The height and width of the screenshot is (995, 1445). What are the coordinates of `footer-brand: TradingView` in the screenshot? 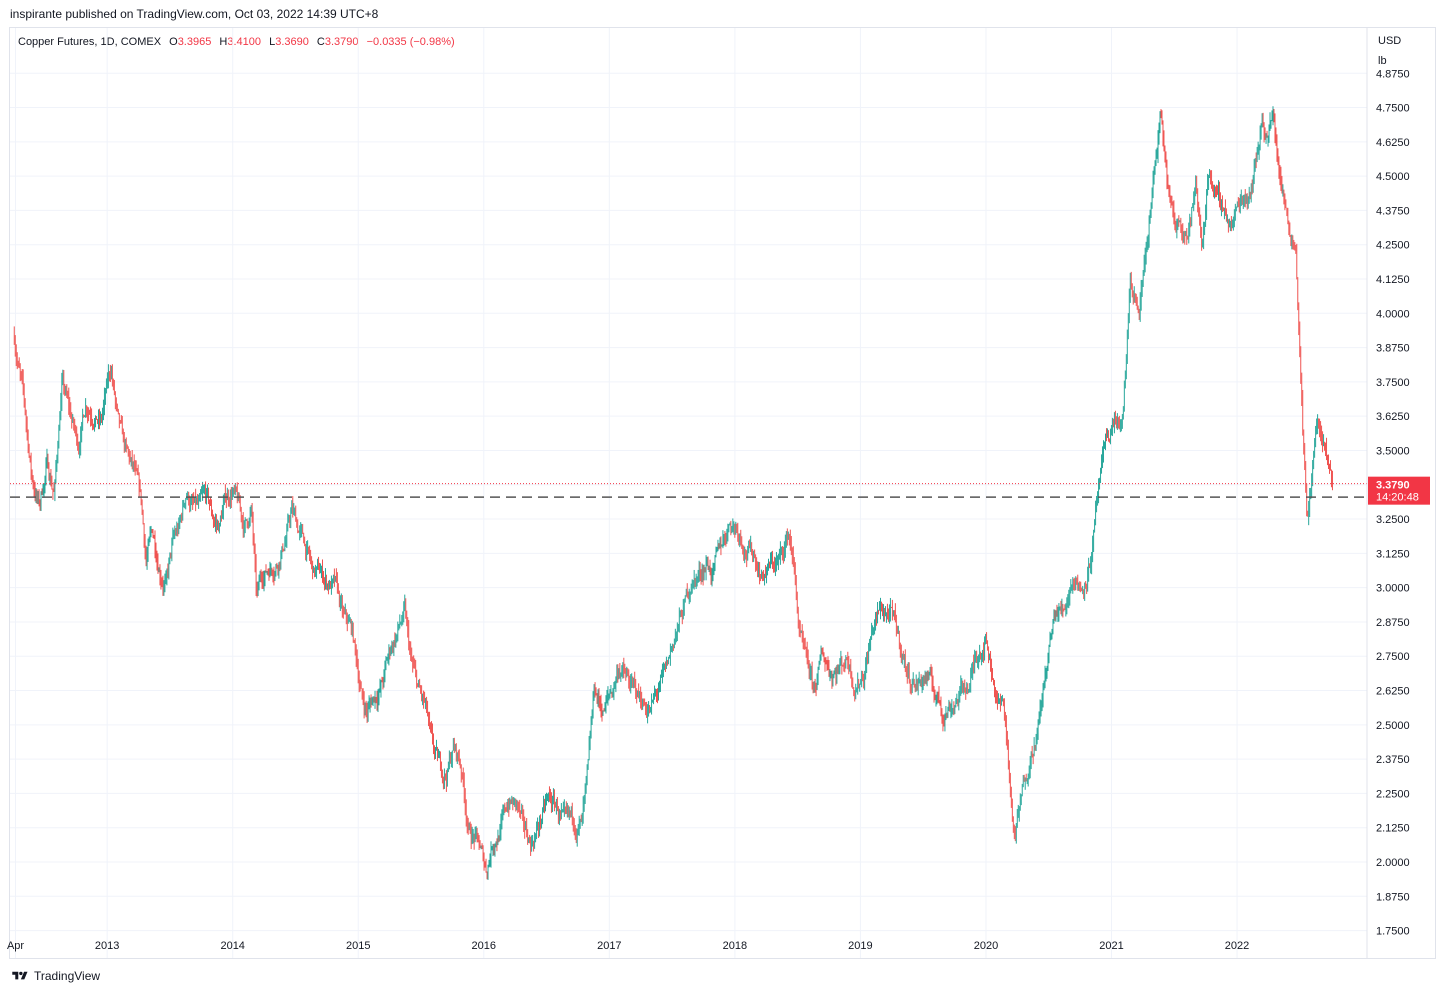 It's located at (55, 976).